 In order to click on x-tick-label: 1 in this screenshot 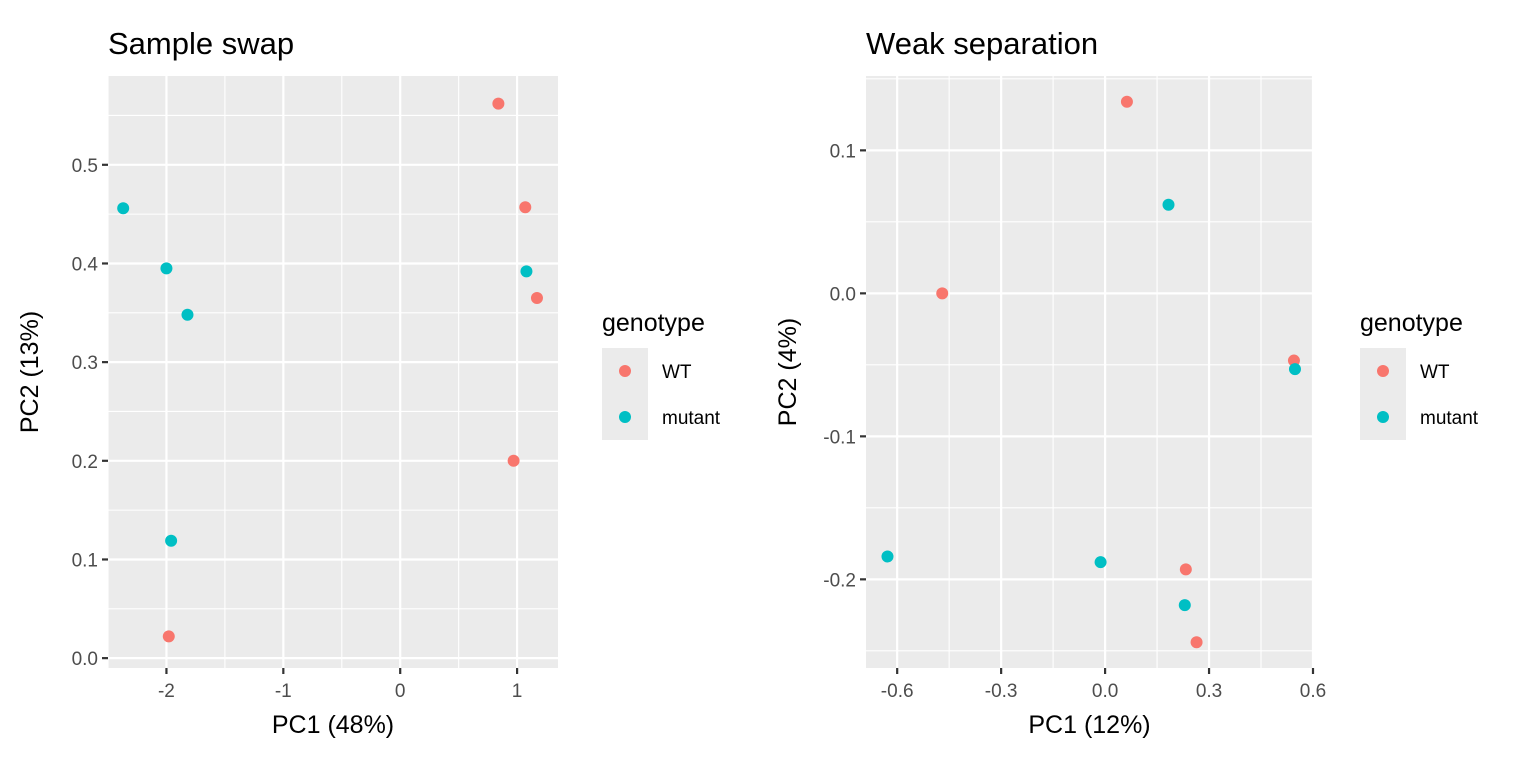, I will do `click(517, 691)`.